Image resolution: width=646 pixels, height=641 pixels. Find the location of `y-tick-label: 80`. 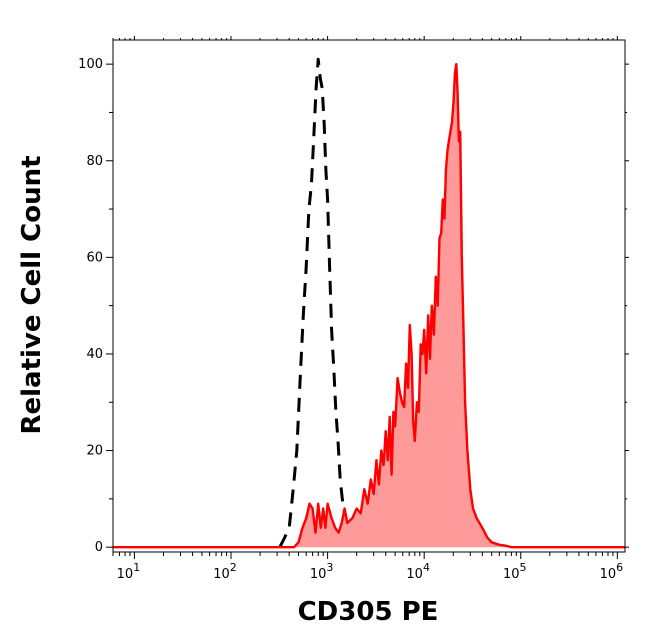

y-tick-label: 80 is located at coordinates (94, 161).